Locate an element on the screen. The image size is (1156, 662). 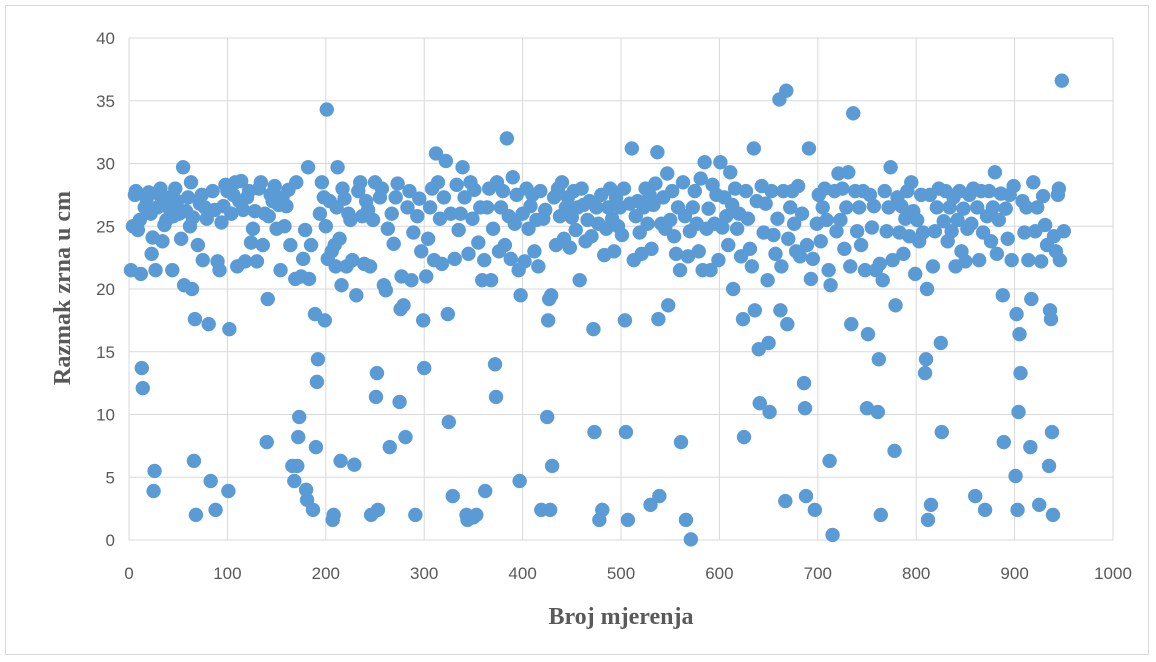
x-tick-label: 600 is located at coordinates (719, 573).